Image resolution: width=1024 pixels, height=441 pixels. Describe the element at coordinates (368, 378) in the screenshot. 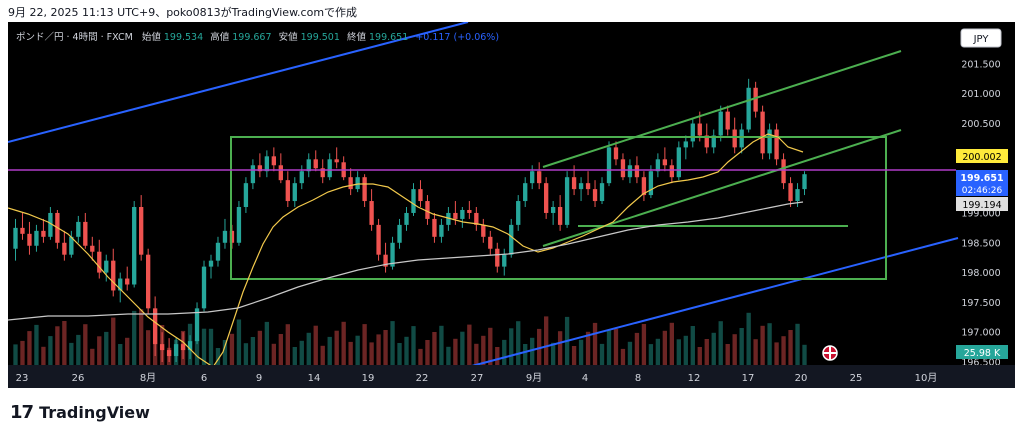

I see `time-tick-label: 19` at that location.